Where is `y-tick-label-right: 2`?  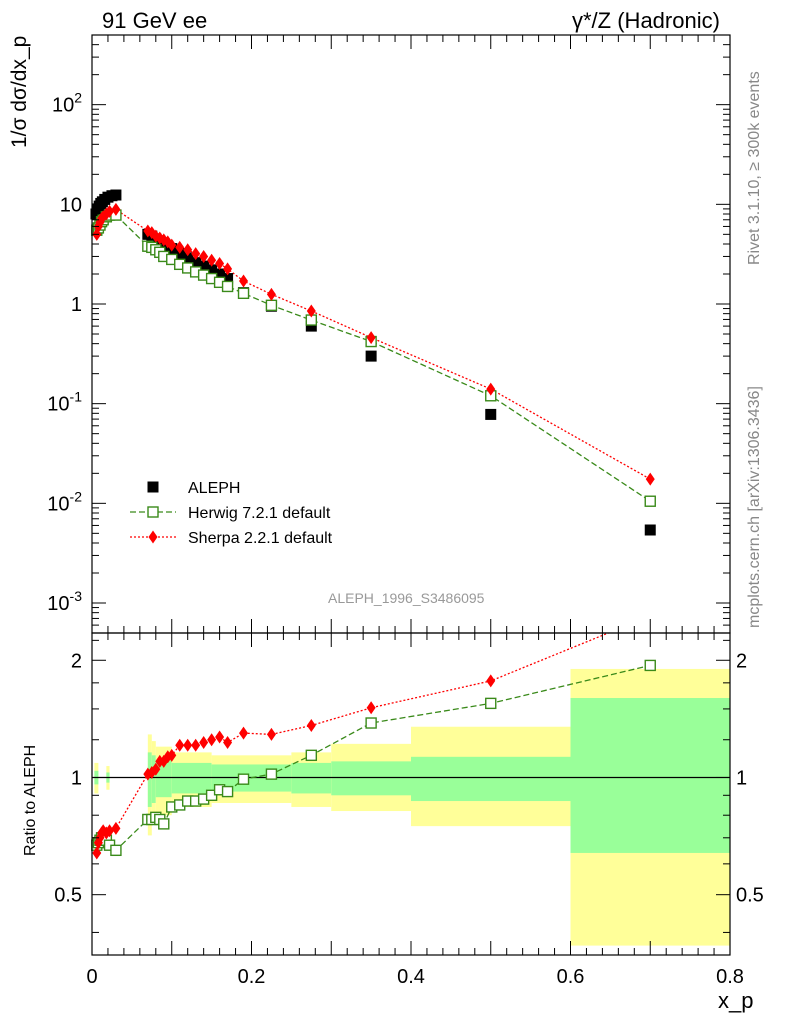
y-tick-label-right: 2 is located at coordinates (741, 661).